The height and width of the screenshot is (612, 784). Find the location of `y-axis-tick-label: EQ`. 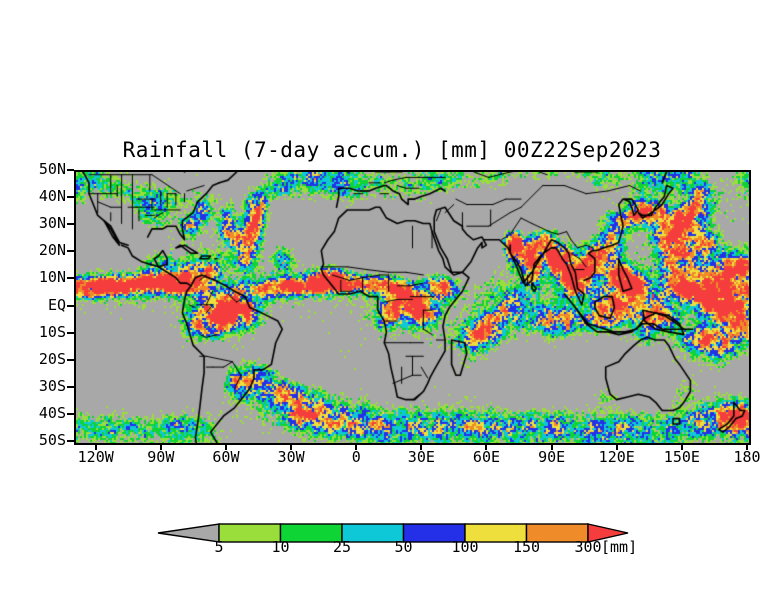

y-axis-tick-label: EQ is located at coordinates (56, 304).